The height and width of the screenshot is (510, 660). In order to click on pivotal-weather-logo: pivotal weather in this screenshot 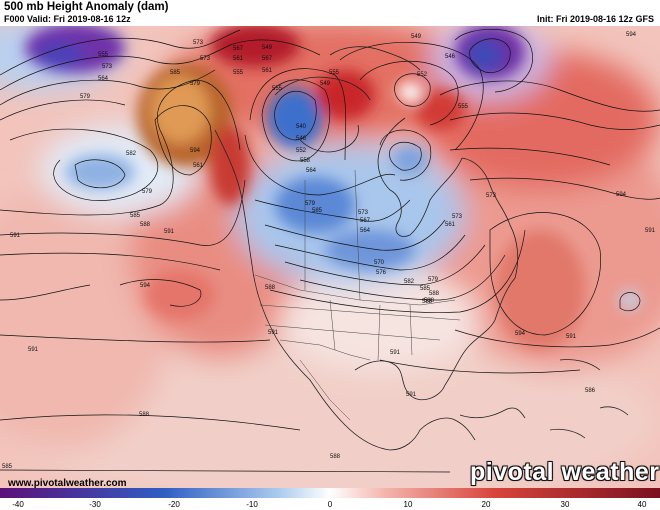, I will do `click(565, 472)`.